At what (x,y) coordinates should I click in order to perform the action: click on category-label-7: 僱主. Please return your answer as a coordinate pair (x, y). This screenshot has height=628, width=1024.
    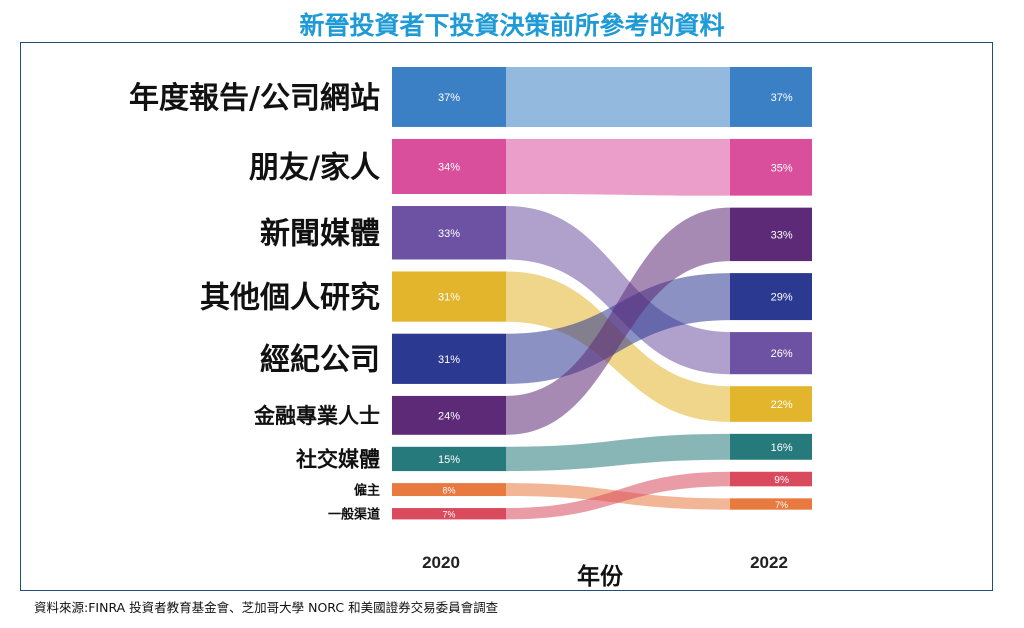
    Looking at the image, I should click on (367, 490).